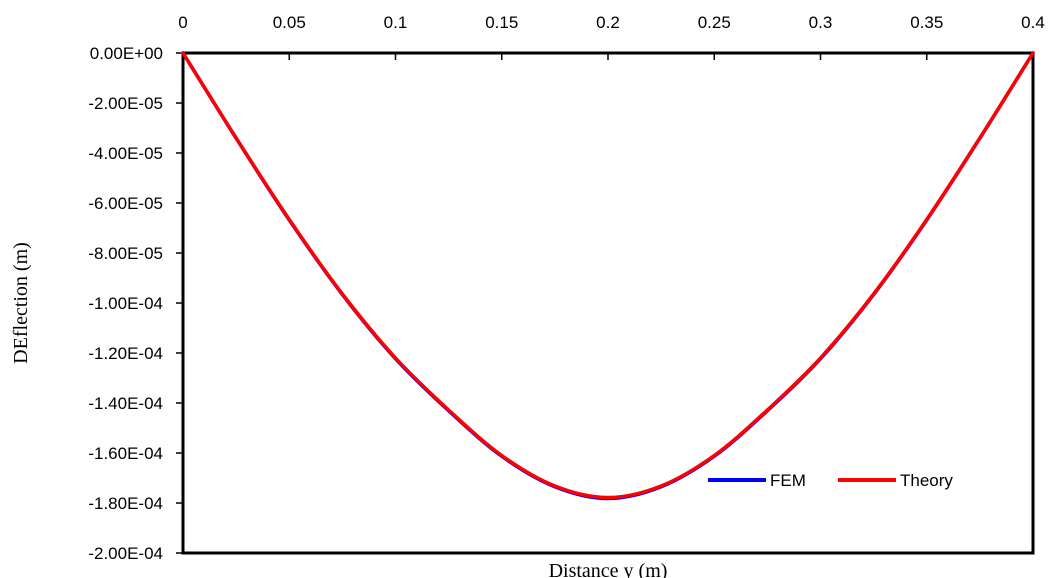 The width and height of the screenshot is (1051, 578). I want to click on x-tick-label: 0.1, so click(396, 22).